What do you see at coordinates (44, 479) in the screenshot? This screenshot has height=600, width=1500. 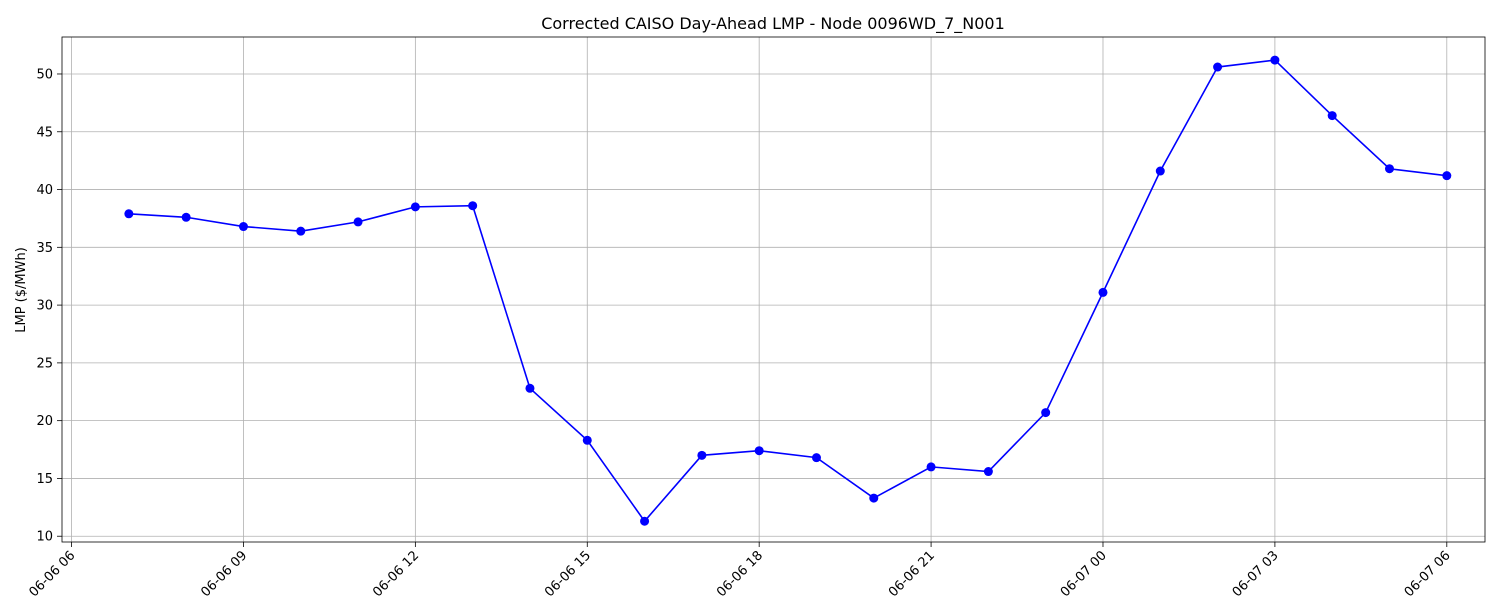 I see `y-tick-label: 15` at bounding box center [44, 479].